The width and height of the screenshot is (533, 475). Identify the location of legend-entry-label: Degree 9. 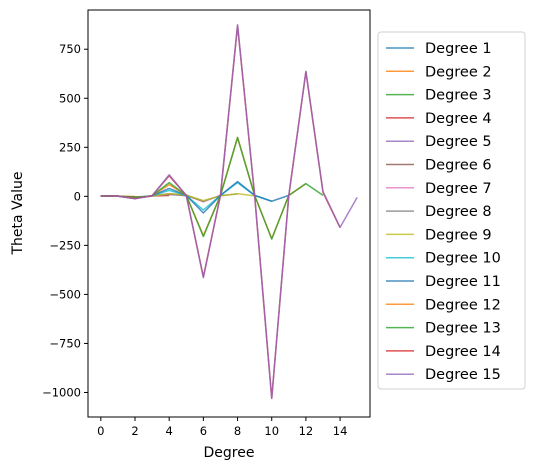
(458, 235).